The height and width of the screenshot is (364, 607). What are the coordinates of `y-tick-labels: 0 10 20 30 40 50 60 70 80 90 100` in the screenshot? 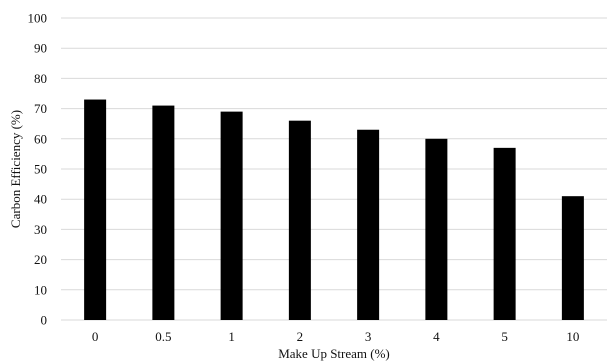 It's located at (38, 169).